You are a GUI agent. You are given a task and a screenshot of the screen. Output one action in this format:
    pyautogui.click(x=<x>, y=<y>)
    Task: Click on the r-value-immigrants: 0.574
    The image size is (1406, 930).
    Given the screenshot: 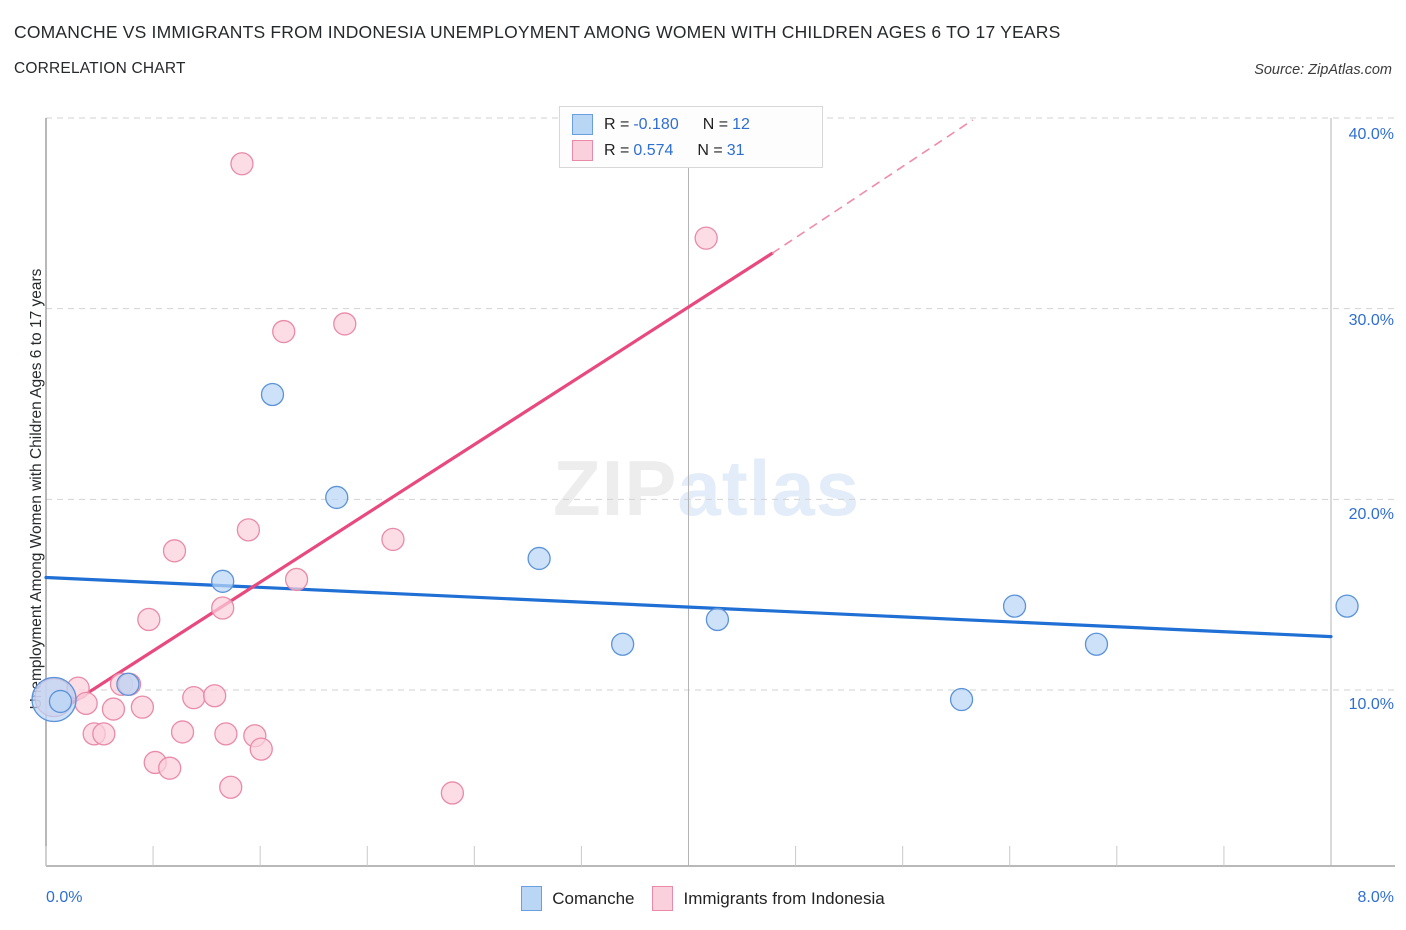 What is the action you would take?
    pyautogui.click(x=653, y=150)
    